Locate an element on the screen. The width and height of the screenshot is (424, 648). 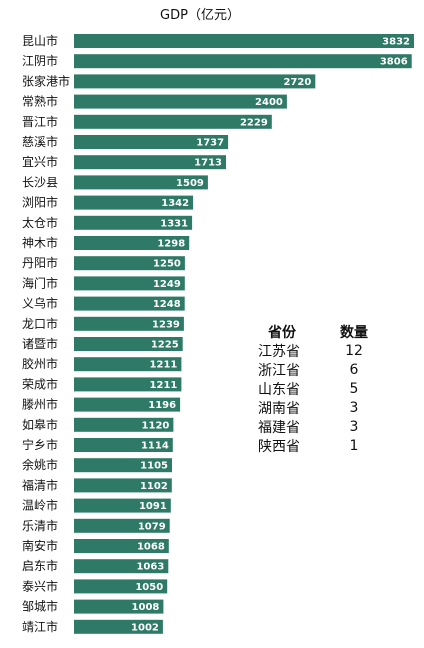
category-label: 浏阳市 is located at coordinates (40, 202).